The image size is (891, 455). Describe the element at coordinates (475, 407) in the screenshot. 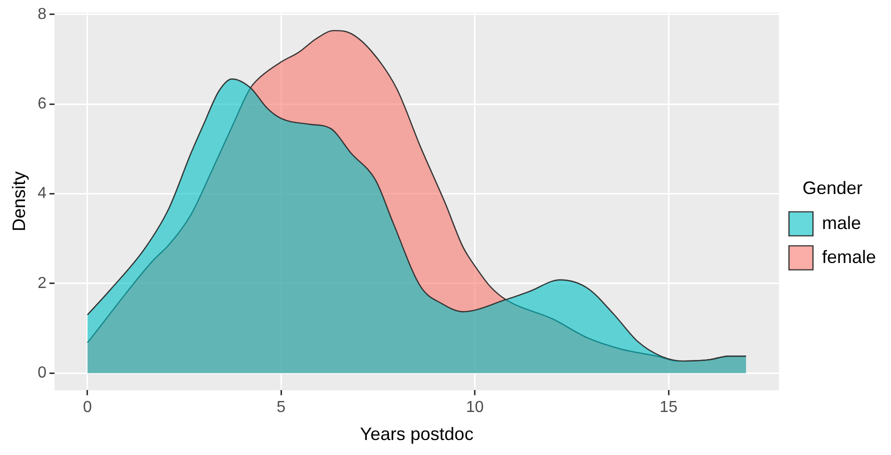

I see `x-tick-label: 10` at that location.